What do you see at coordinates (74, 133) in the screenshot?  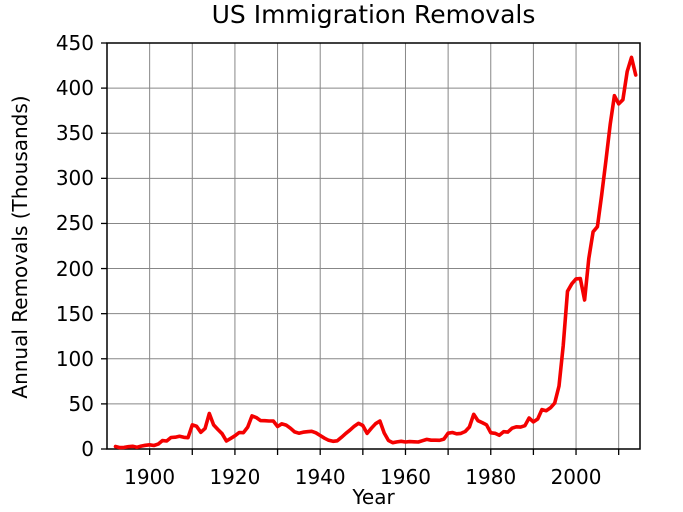 I see `y-tick-label: 350` at bounding box center [74, 133].